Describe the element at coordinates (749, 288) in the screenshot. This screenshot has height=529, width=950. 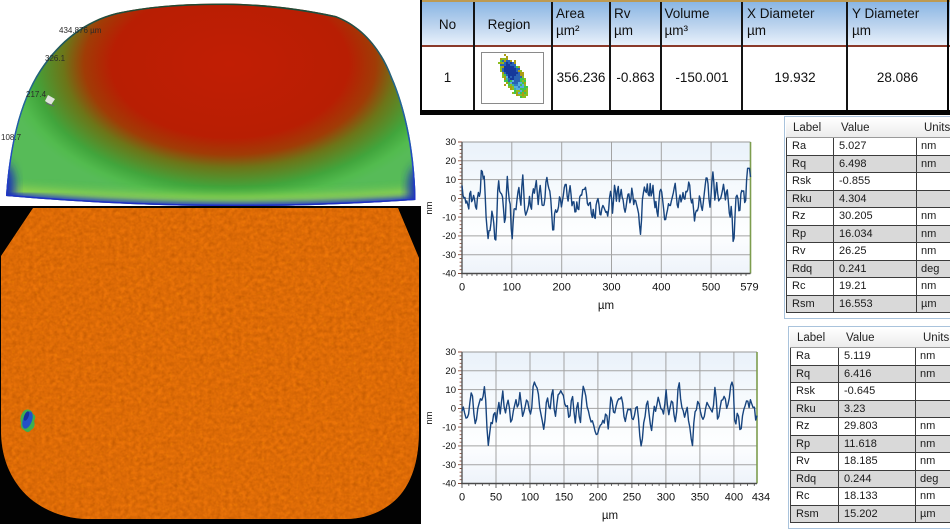
I see `svg-text: 579` at that location.